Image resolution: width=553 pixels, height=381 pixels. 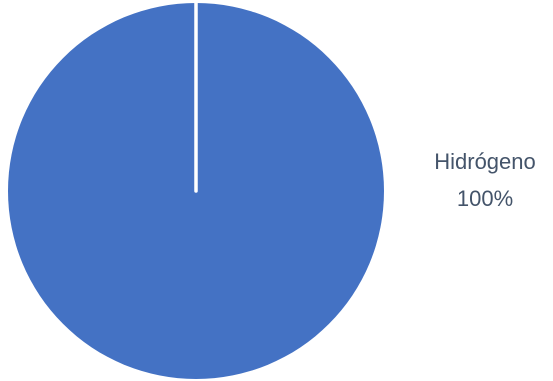 I want to click on slice-percent-label: 100%, so click(x=485, y=198).